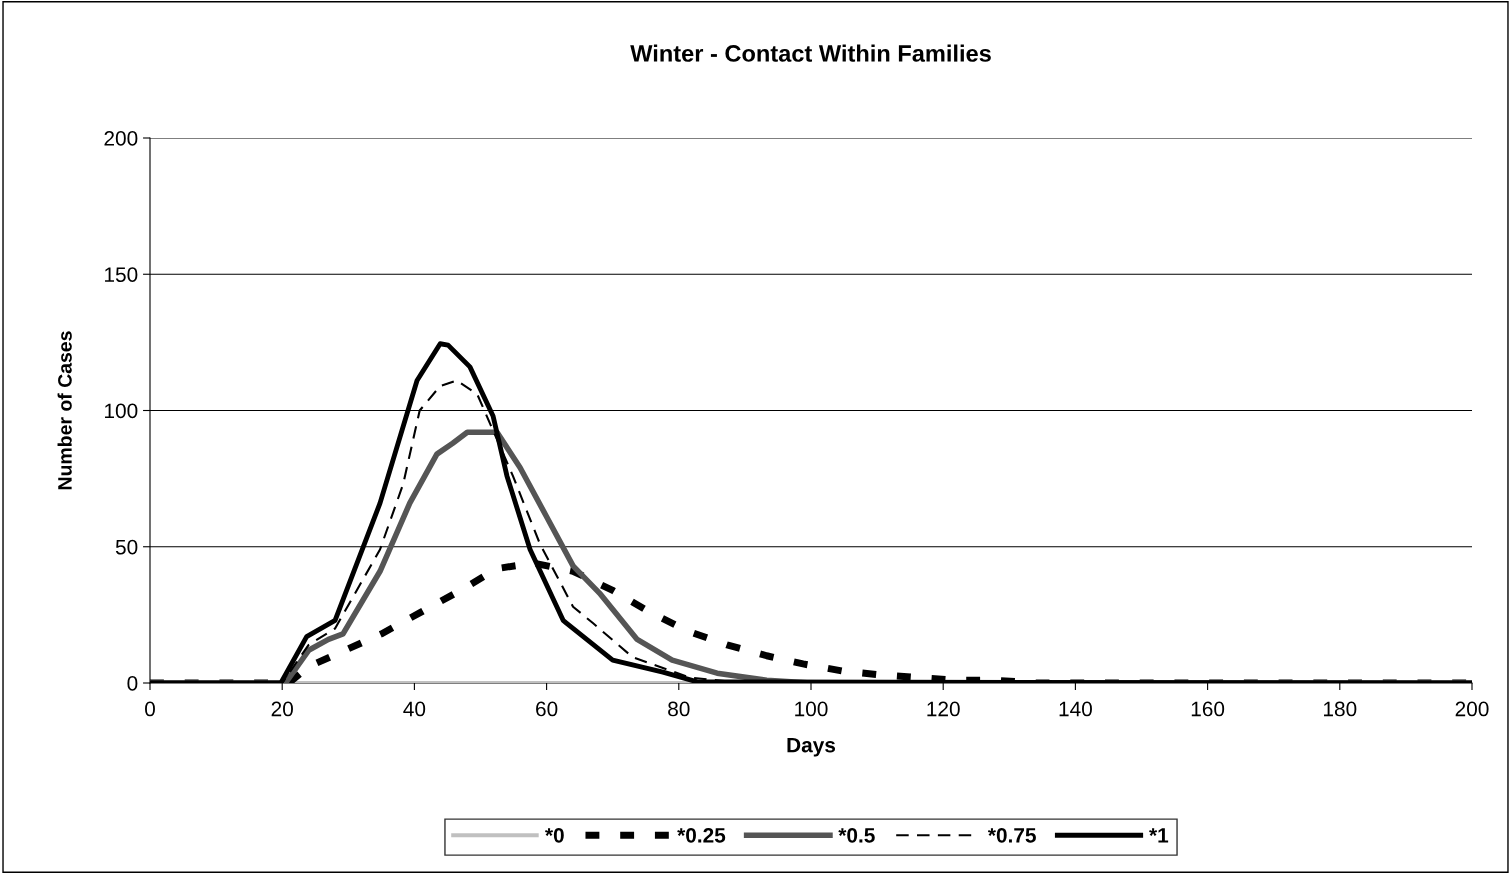 This screenshot has height=874, width=1511. I want to click on legend-label: *0.25, so click(701, 835).